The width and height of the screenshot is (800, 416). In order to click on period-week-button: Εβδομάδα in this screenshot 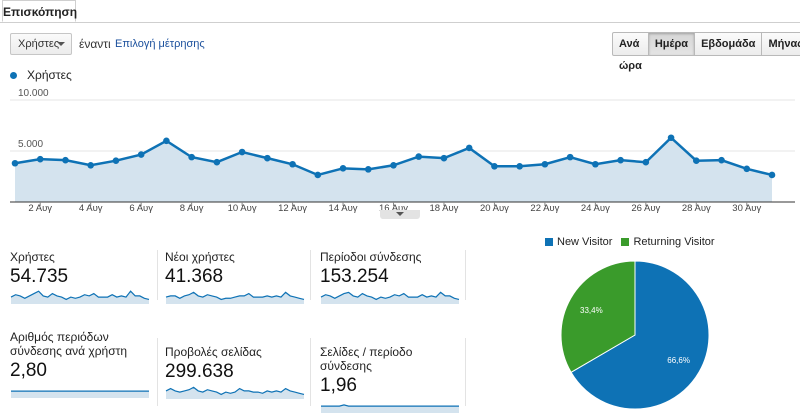, I will do `click(728, 44)`.